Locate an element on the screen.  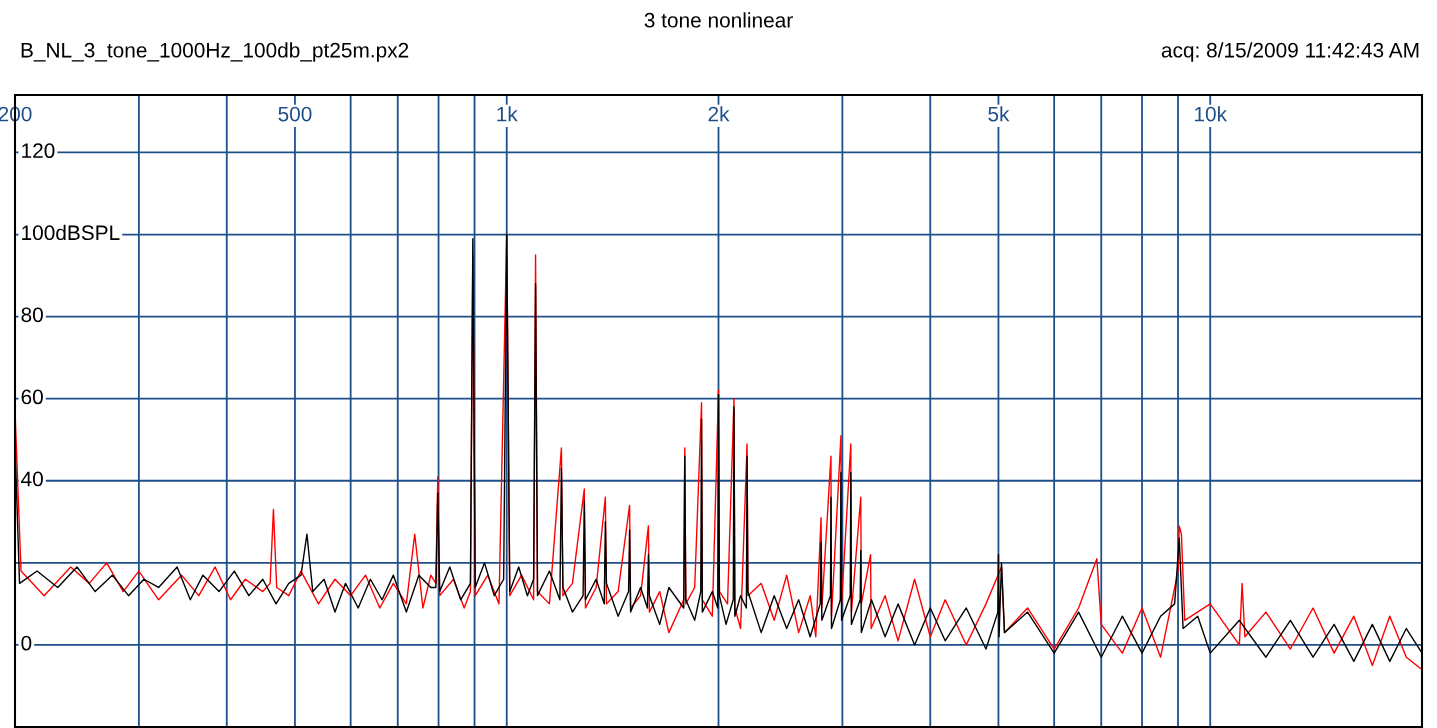
text: acq: 8/15/2009 11:42:43 AM is located at coordinates (1290, 52).